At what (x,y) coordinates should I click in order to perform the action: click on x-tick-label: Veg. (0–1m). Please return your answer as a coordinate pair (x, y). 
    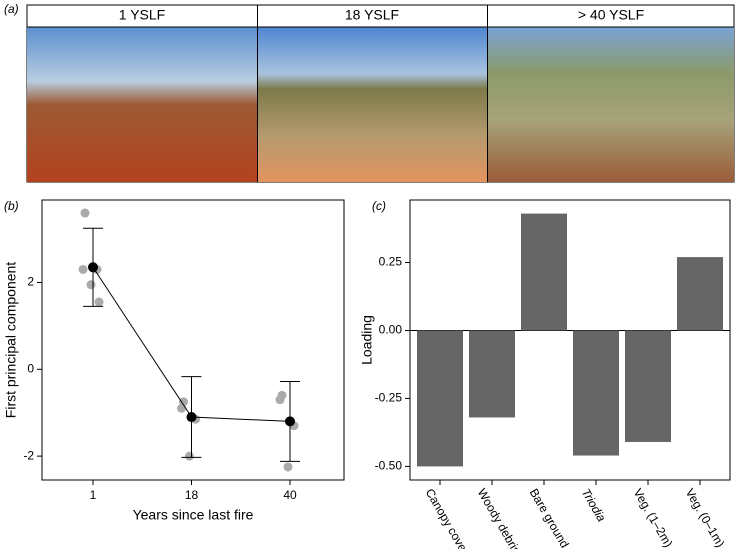
    Looking at the image, I should click on (705, 517).